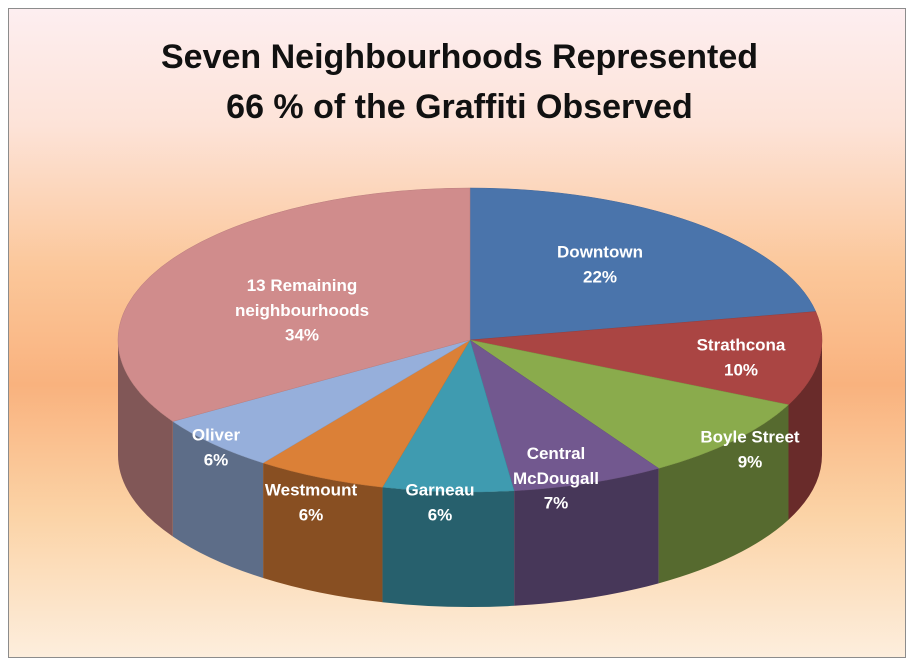  What do you see at coordinates (556, 466) in the screenshot?
I see `slice-label: Central McDougall` at bounding box center [556, 466].